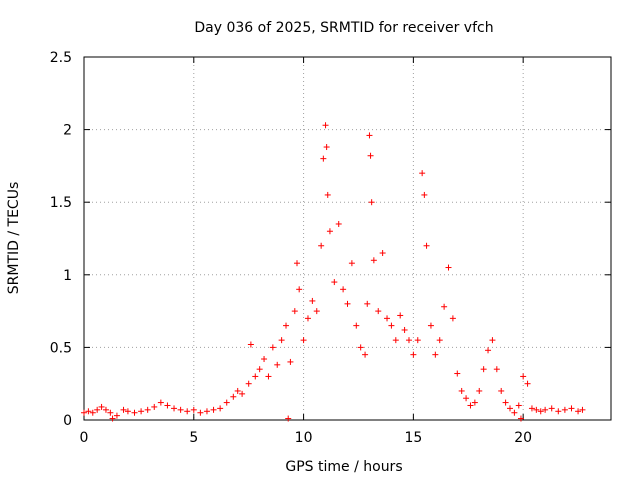 The image size is (640, 480). Describe the element at coordinates (193, 438) in the screenshot. I see `x-tick-label: 5` at that location.